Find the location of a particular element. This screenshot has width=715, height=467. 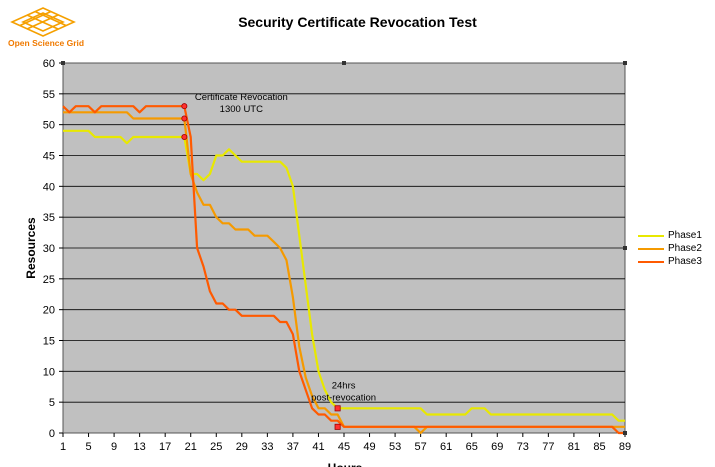

y-tick-label: 45 is located at coordinates (49, 157).